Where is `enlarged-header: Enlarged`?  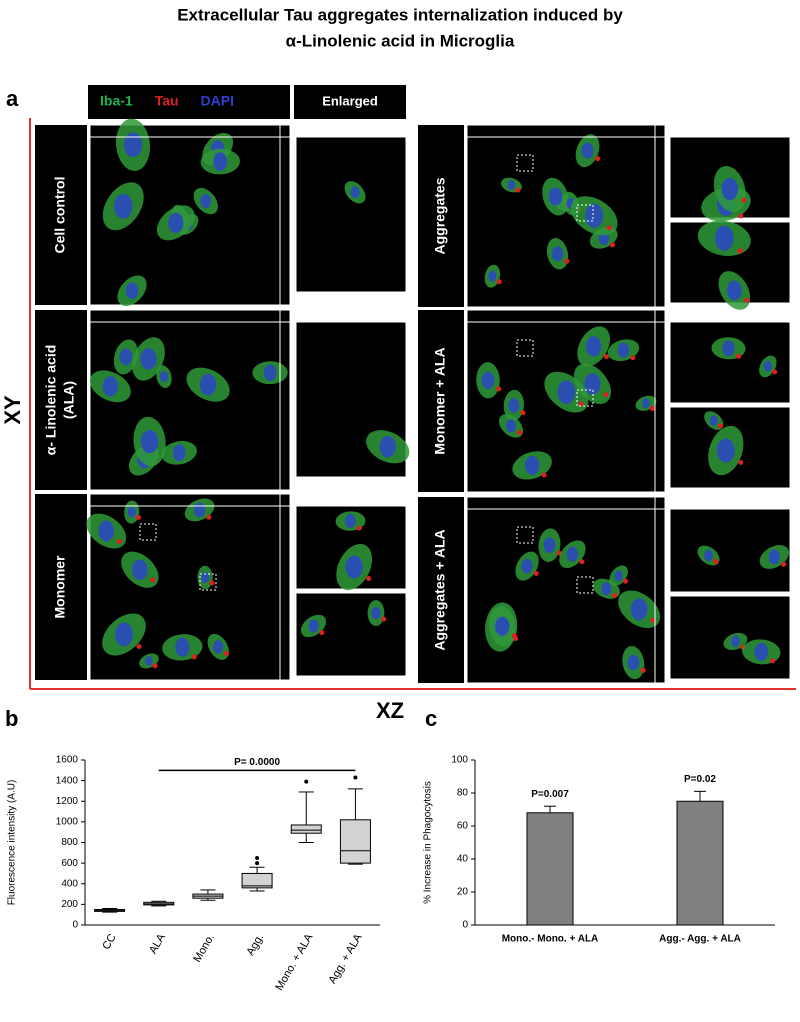
enlarged-header: Enlarged is located at coordinates (350, 100).